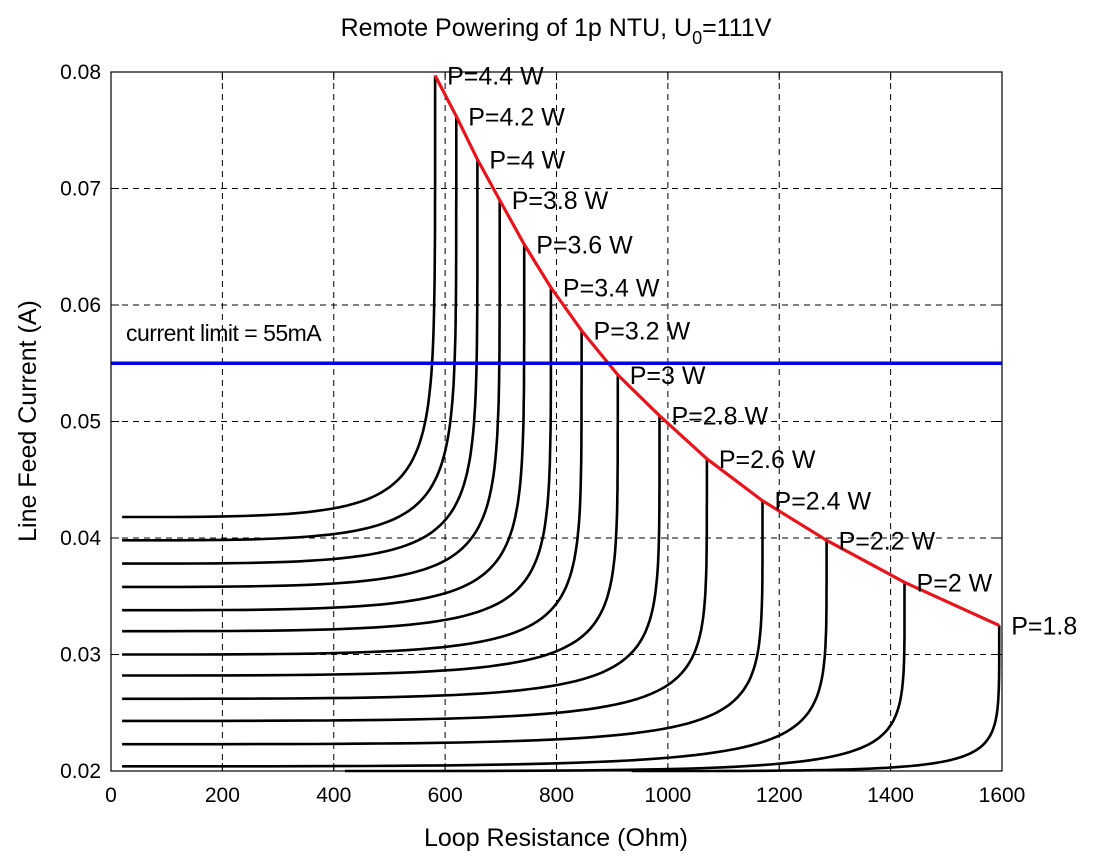  What do you see at coordinates (642, 332) in the screenshot?
I see `curve-label: P=3.2 W` at bounding box center [642, 332].